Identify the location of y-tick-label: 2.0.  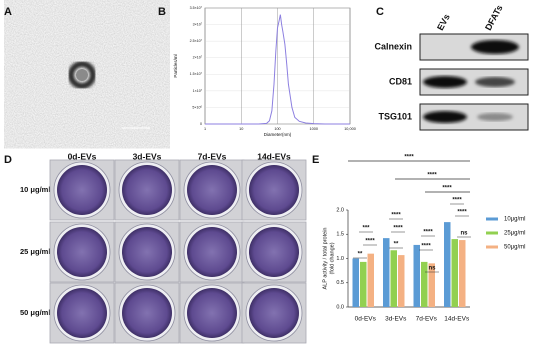
(340, 210).